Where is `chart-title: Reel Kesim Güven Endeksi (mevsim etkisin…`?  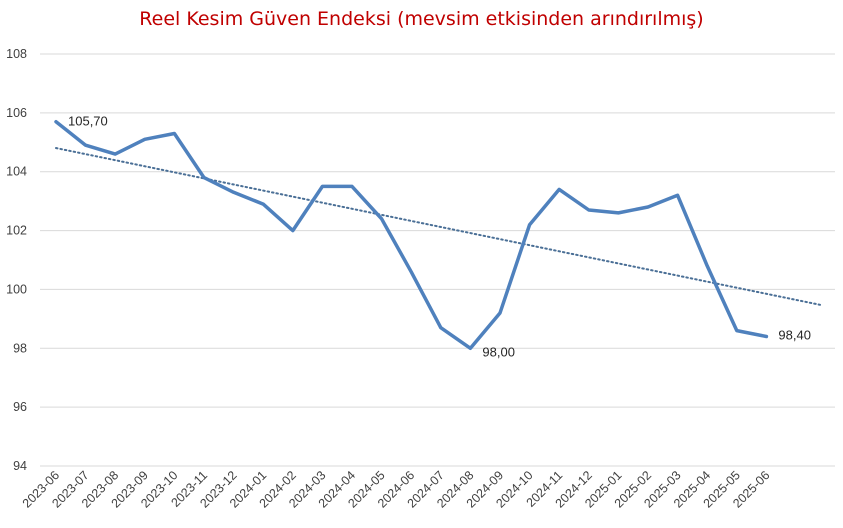
chart-title: Reel Kesim Güven Endeksi (mevsim etkisin… is located at coordinates (421, 19).